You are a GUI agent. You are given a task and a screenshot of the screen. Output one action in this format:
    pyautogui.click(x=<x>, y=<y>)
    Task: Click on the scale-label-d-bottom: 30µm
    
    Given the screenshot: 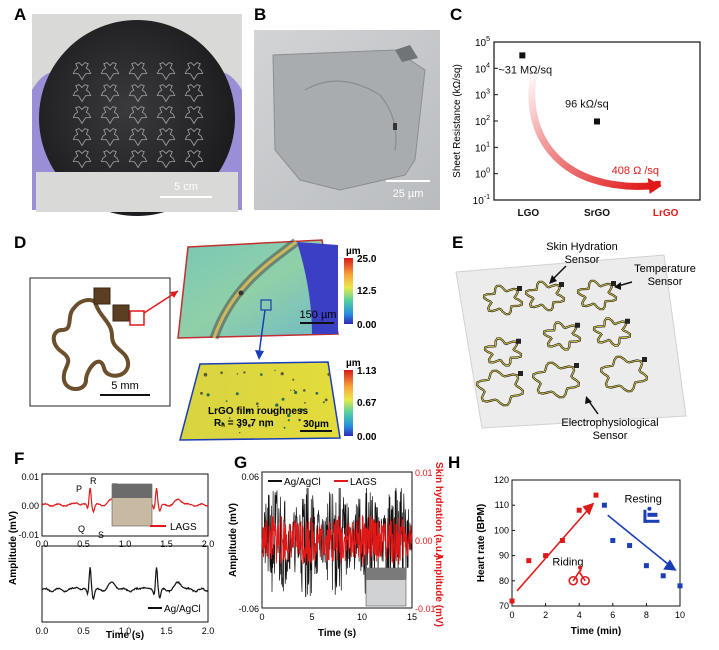 What is the action you would take?
    pyautogui.click(x=316, y=424)
    